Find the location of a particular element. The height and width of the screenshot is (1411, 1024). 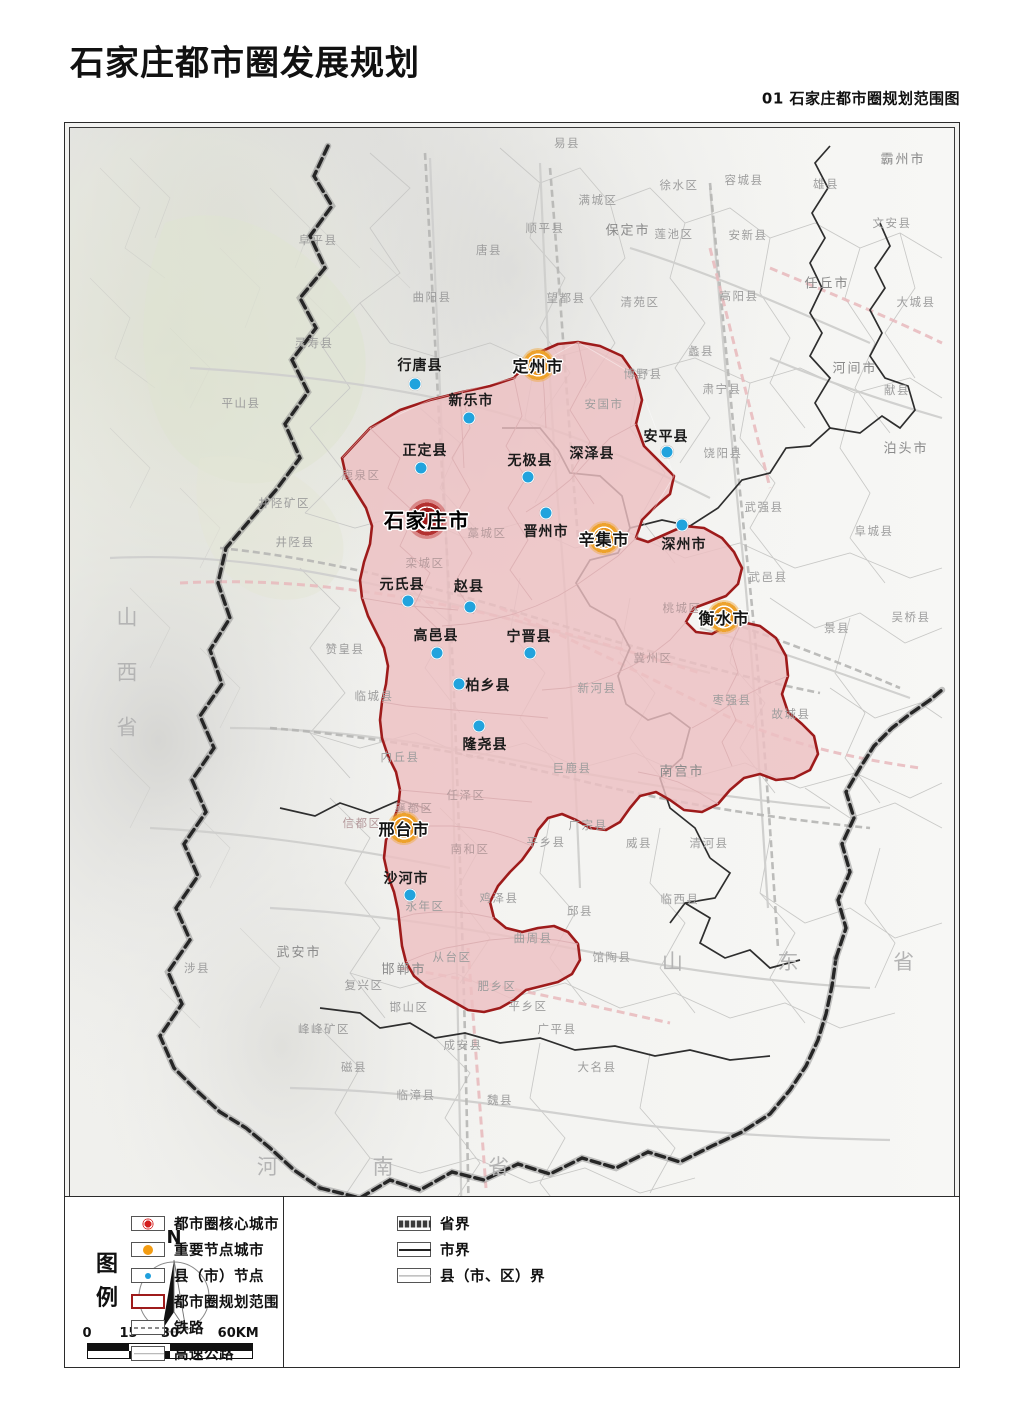

legend-item-province-border: 省界 is located at coordinates (471, 1223).